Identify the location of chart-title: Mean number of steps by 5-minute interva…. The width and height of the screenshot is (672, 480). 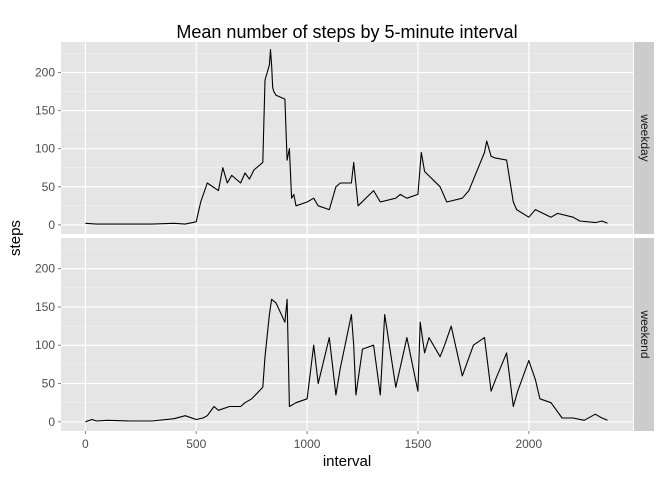
(346, 32).